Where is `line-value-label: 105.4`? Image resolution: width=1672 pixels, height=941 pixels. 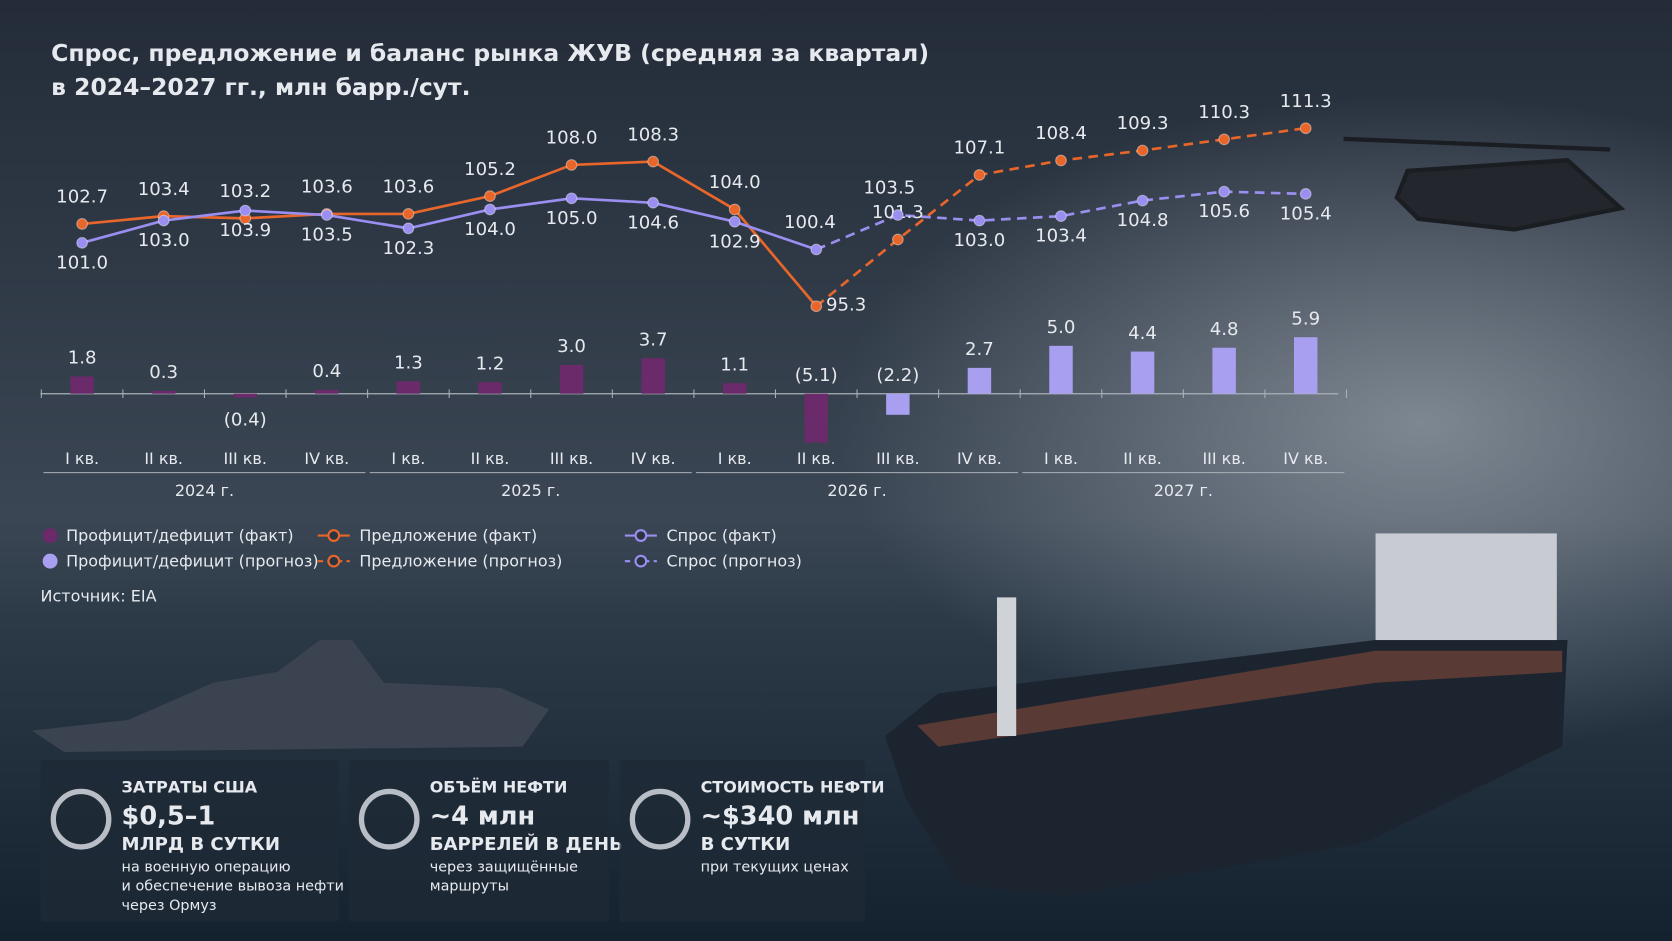
line-value-label: 105.4 is located at coordinates (1306, 213).